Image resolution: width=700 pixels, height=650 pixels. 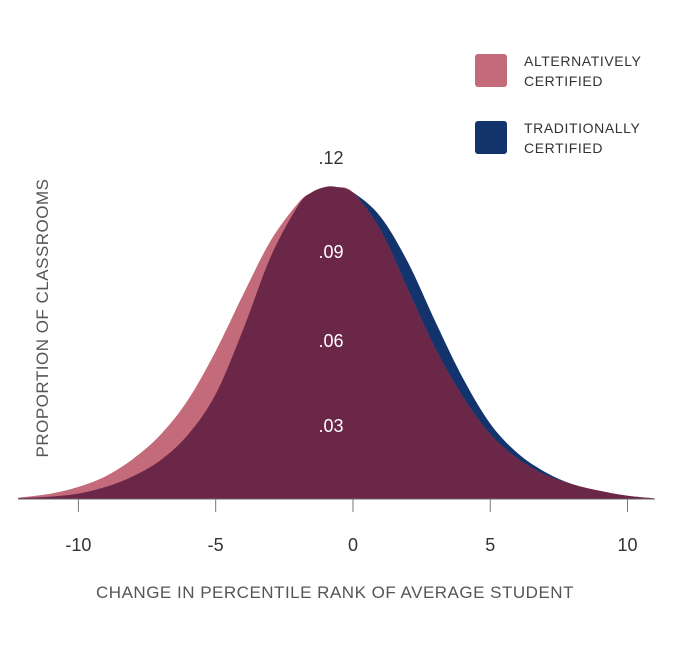 What do you see at coordinates (628, 545) in the screenshot?
I see `x-tick-label: 10` at bounding box center [628, 545].